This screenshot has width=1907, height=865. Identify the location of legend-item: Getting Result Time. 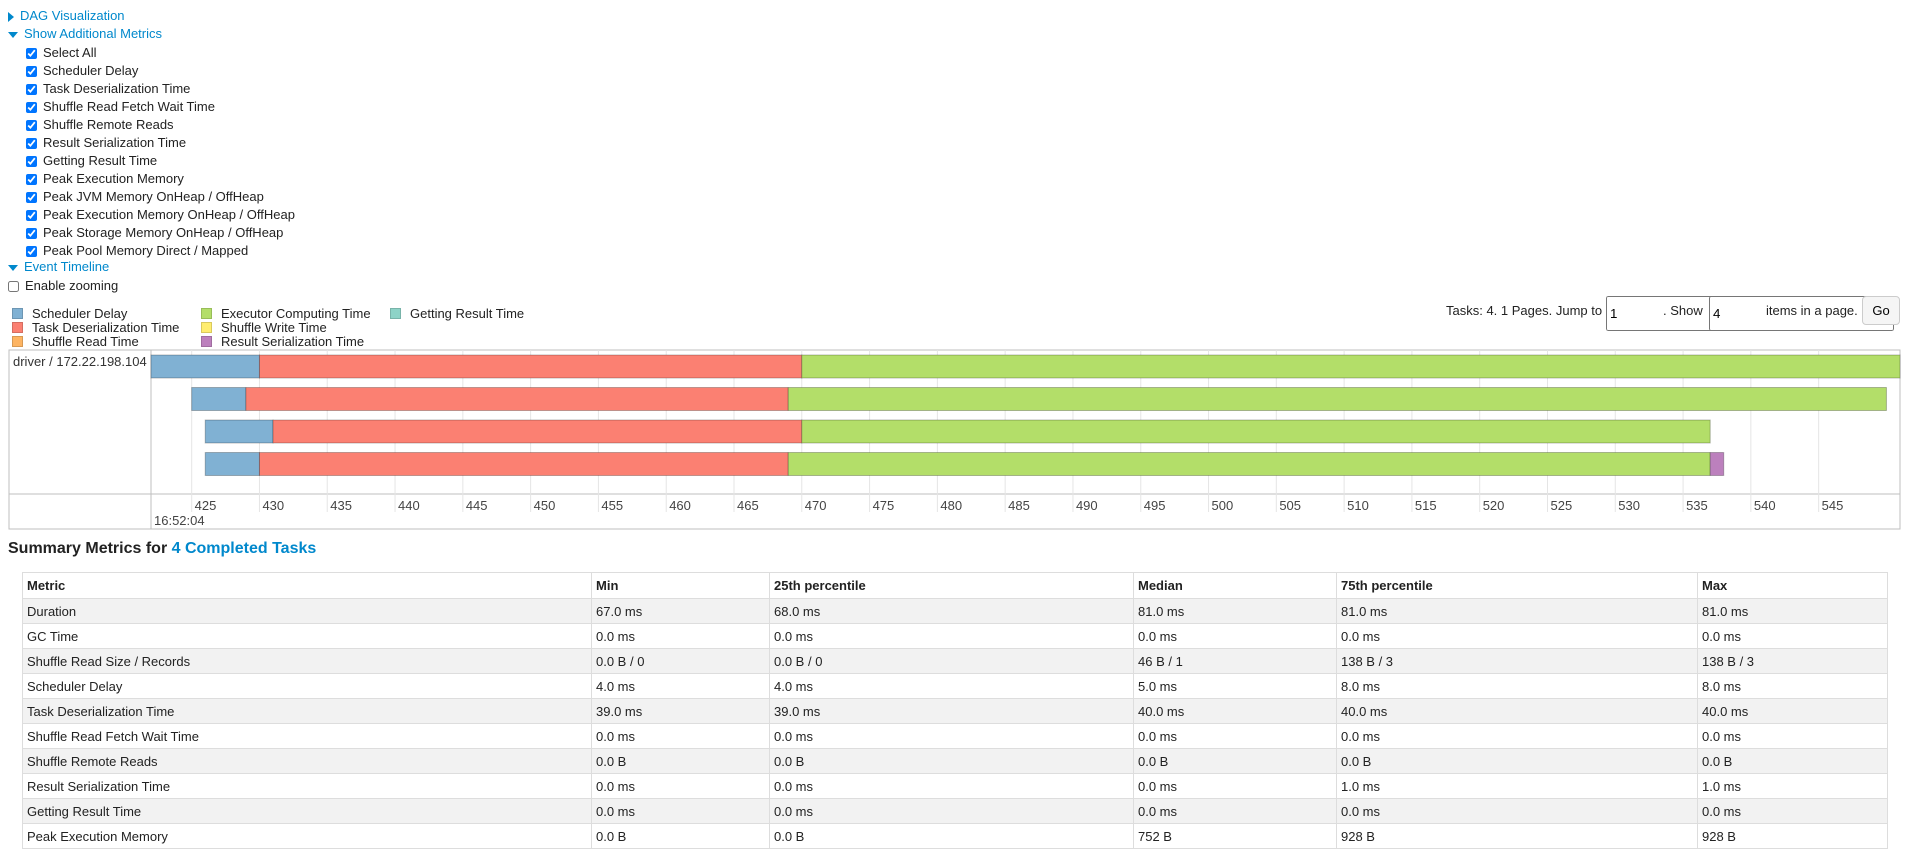
(457, 314).